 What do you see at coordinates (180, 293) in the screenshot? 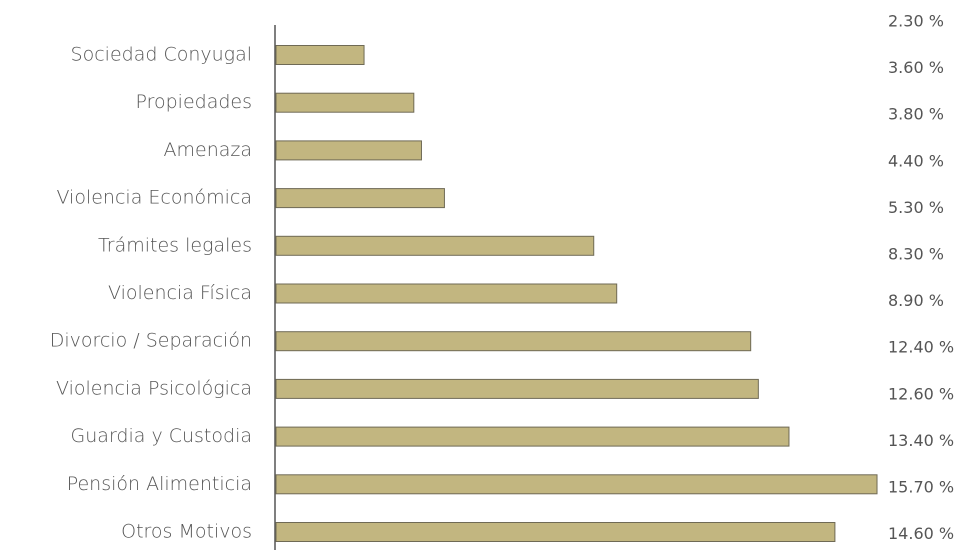
I see `category-label: Violencia Física` at bounding box center [180, 293].